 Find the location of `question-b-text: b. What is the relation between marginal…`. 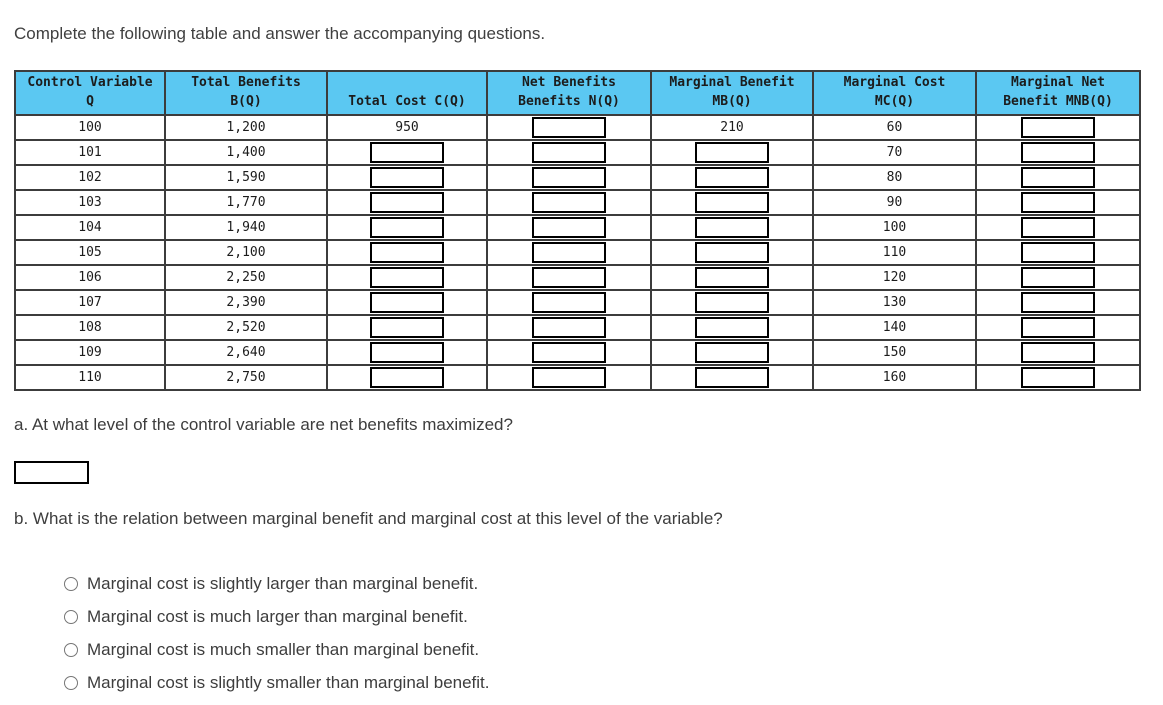

question-b-text: b. What is the relation between marginal… is located at coordinates (368, 518).